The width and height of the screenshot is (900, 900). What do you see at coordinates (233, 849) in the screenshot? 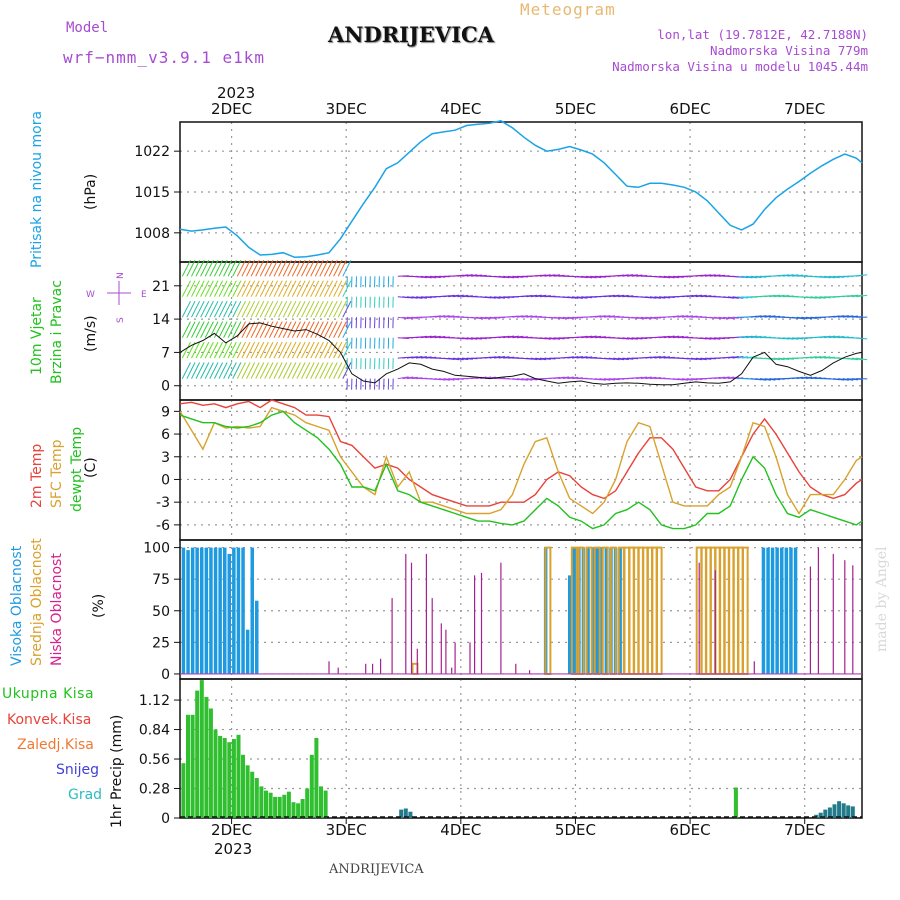
I see `year-bottom: 2023` at bounding box center [233, 849].